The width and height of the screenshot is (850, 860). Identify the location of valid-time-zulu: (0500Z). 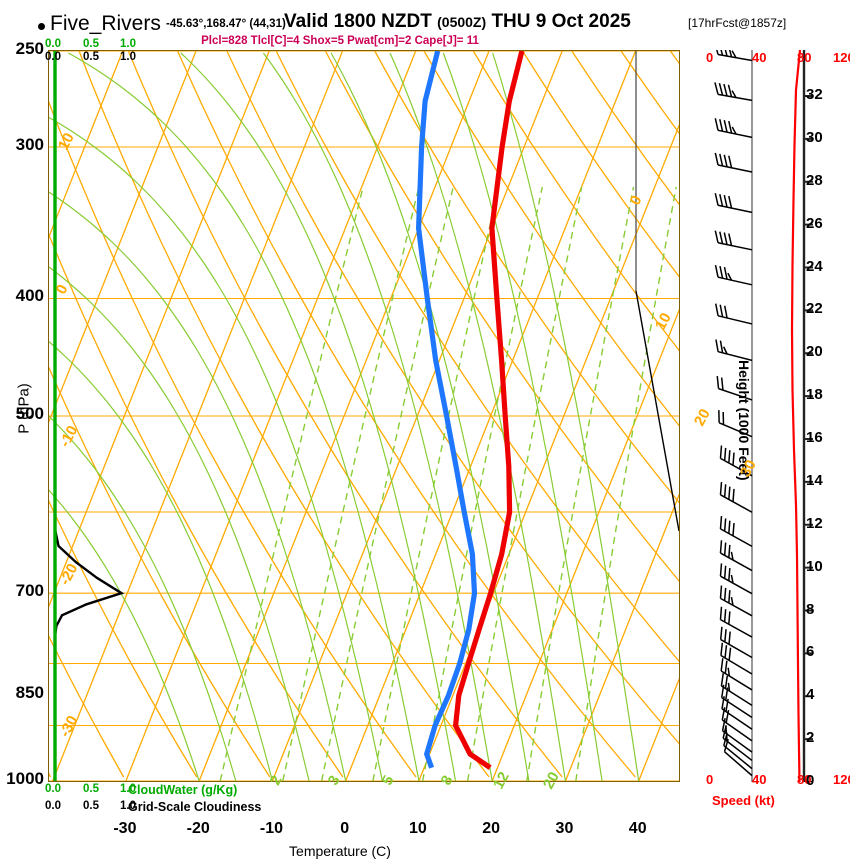
(462, 22).